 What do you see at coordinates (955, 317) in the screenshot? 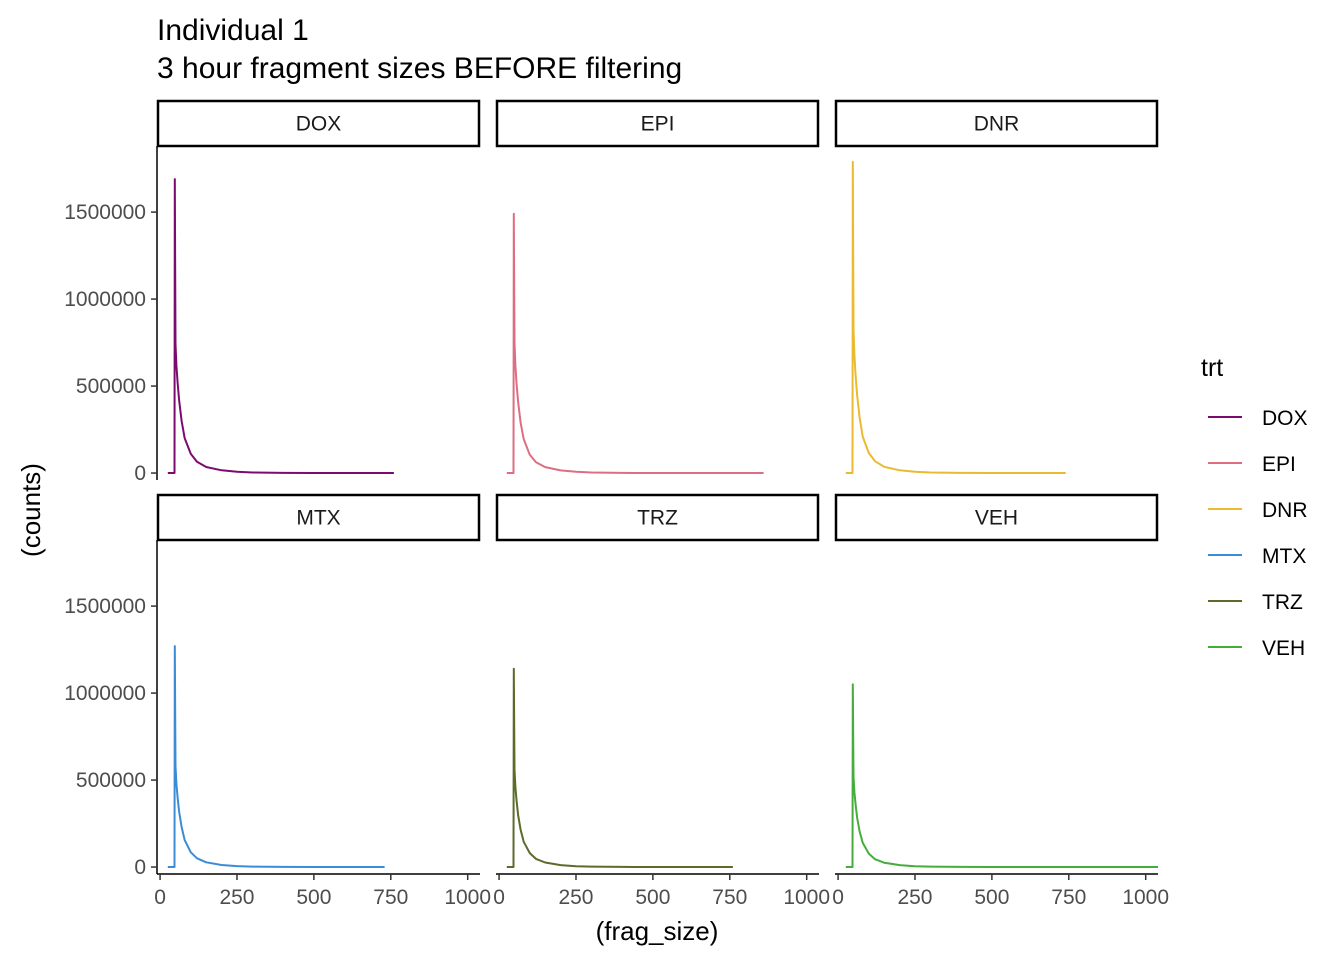
I see `series-line-dnr` at bounding box center [955, 317].